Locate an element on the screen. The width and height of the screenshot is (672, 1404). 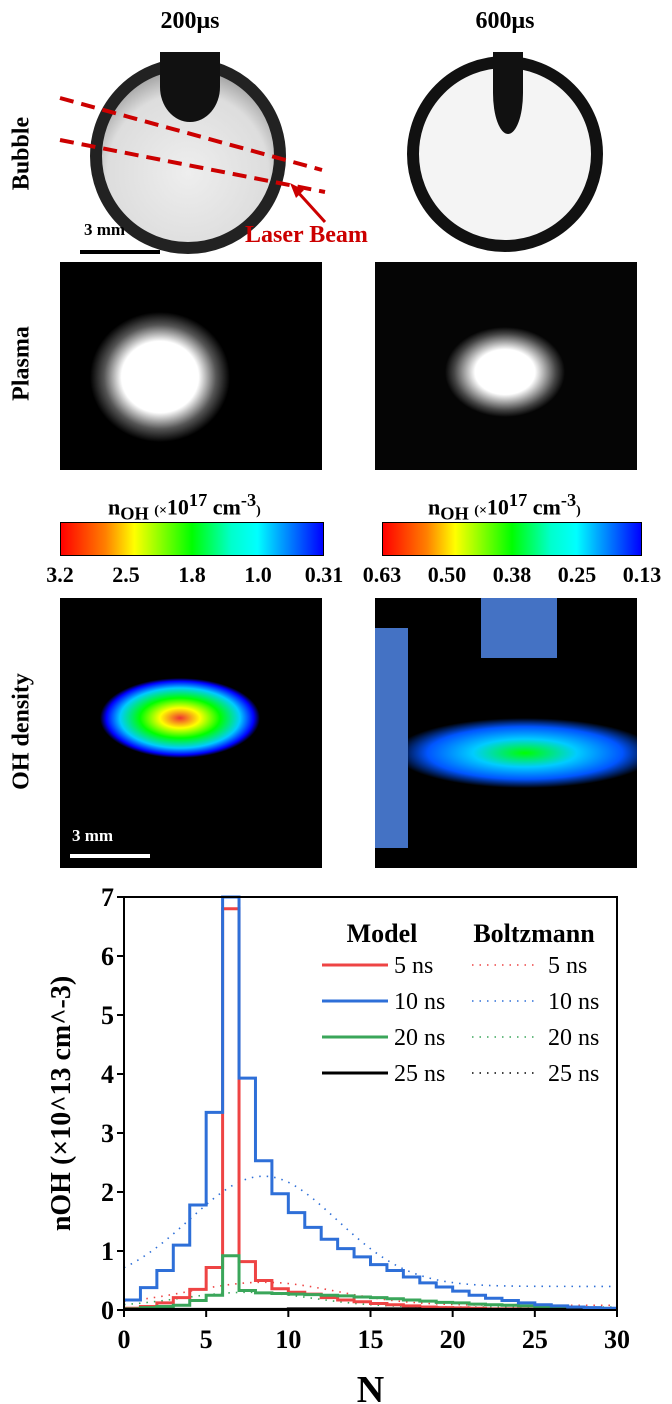
y-tick-label: 5 is located at coordinates (107, 1015).